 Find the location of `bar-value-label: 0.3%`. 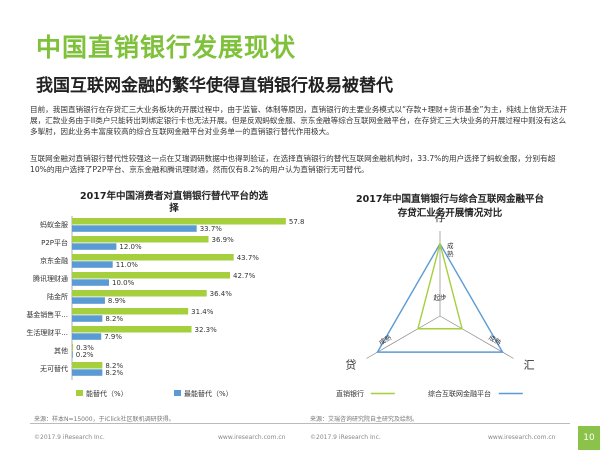

bar-value-label: 0.3% is located at coordinates (85, 348).